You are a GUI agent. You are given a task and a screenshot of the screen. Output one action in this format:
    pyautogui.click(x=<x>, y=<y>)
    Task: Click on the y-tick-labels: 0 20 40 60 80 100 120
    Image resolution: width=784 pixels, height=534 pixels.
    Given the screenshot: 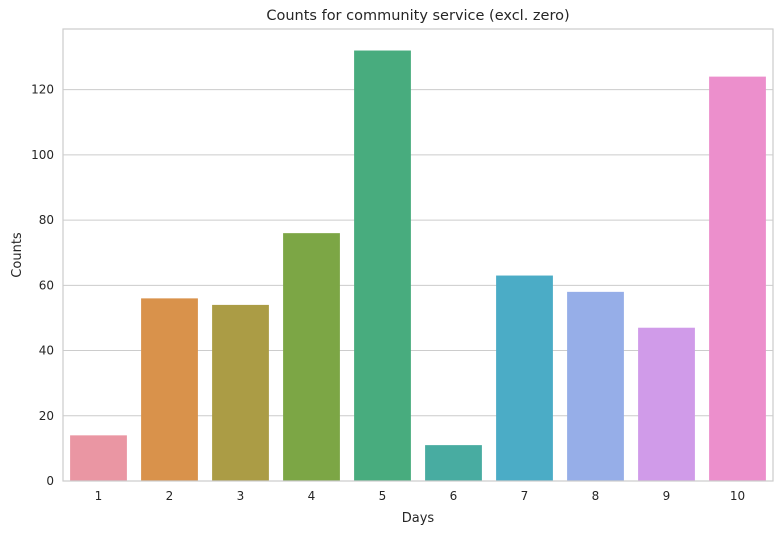 What is the action you would take?
    pyautogui.click(x=42, y=285)
    